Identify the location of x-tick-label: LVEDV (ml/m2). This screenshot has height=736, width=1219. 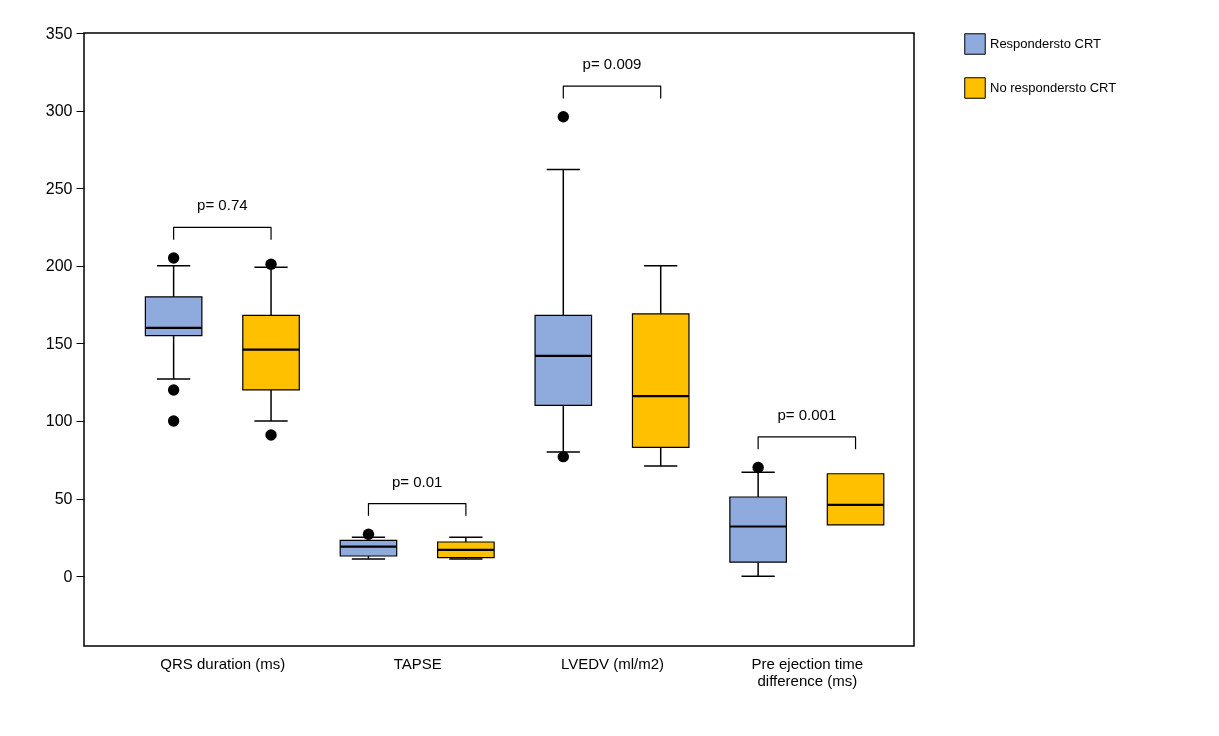
(612, 663).